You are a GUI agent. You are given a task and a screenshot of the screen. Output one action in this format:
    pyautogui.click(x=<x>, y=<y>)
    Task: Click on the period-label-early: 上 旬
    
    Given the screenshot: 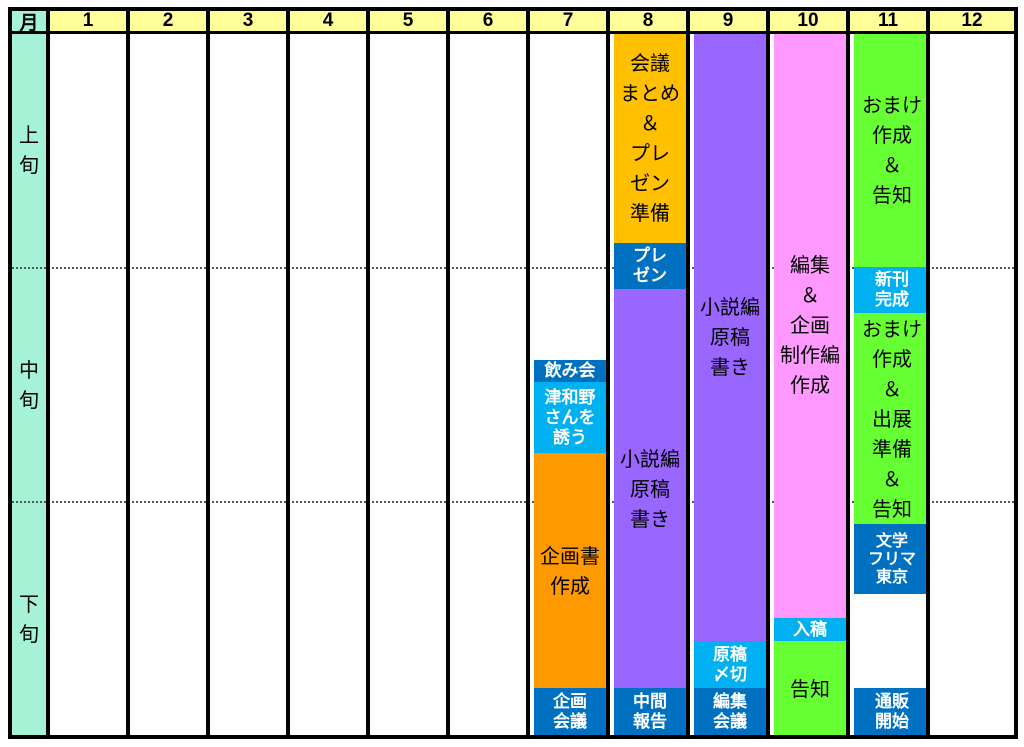 What is the action you would take?
    pyautogui.click(x=29, y=150)
    